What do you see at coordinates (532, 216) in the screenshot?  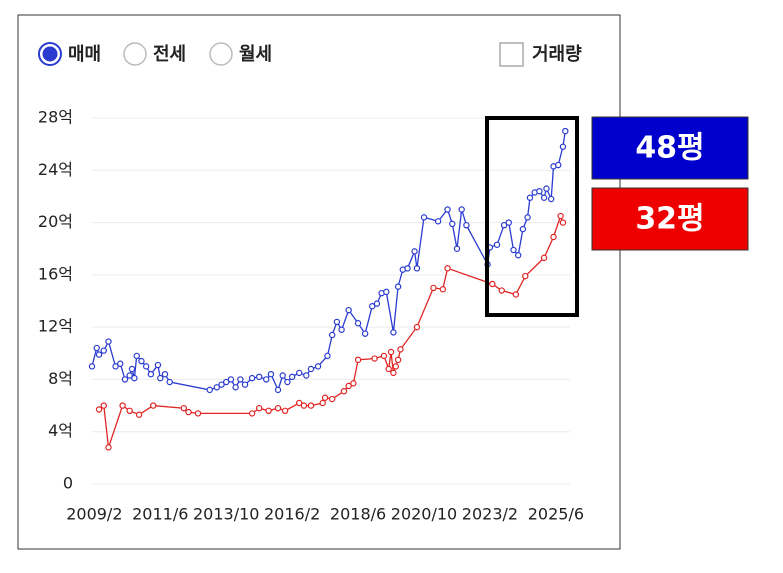 I see `highlight-box` at bounding box center [532, 216].